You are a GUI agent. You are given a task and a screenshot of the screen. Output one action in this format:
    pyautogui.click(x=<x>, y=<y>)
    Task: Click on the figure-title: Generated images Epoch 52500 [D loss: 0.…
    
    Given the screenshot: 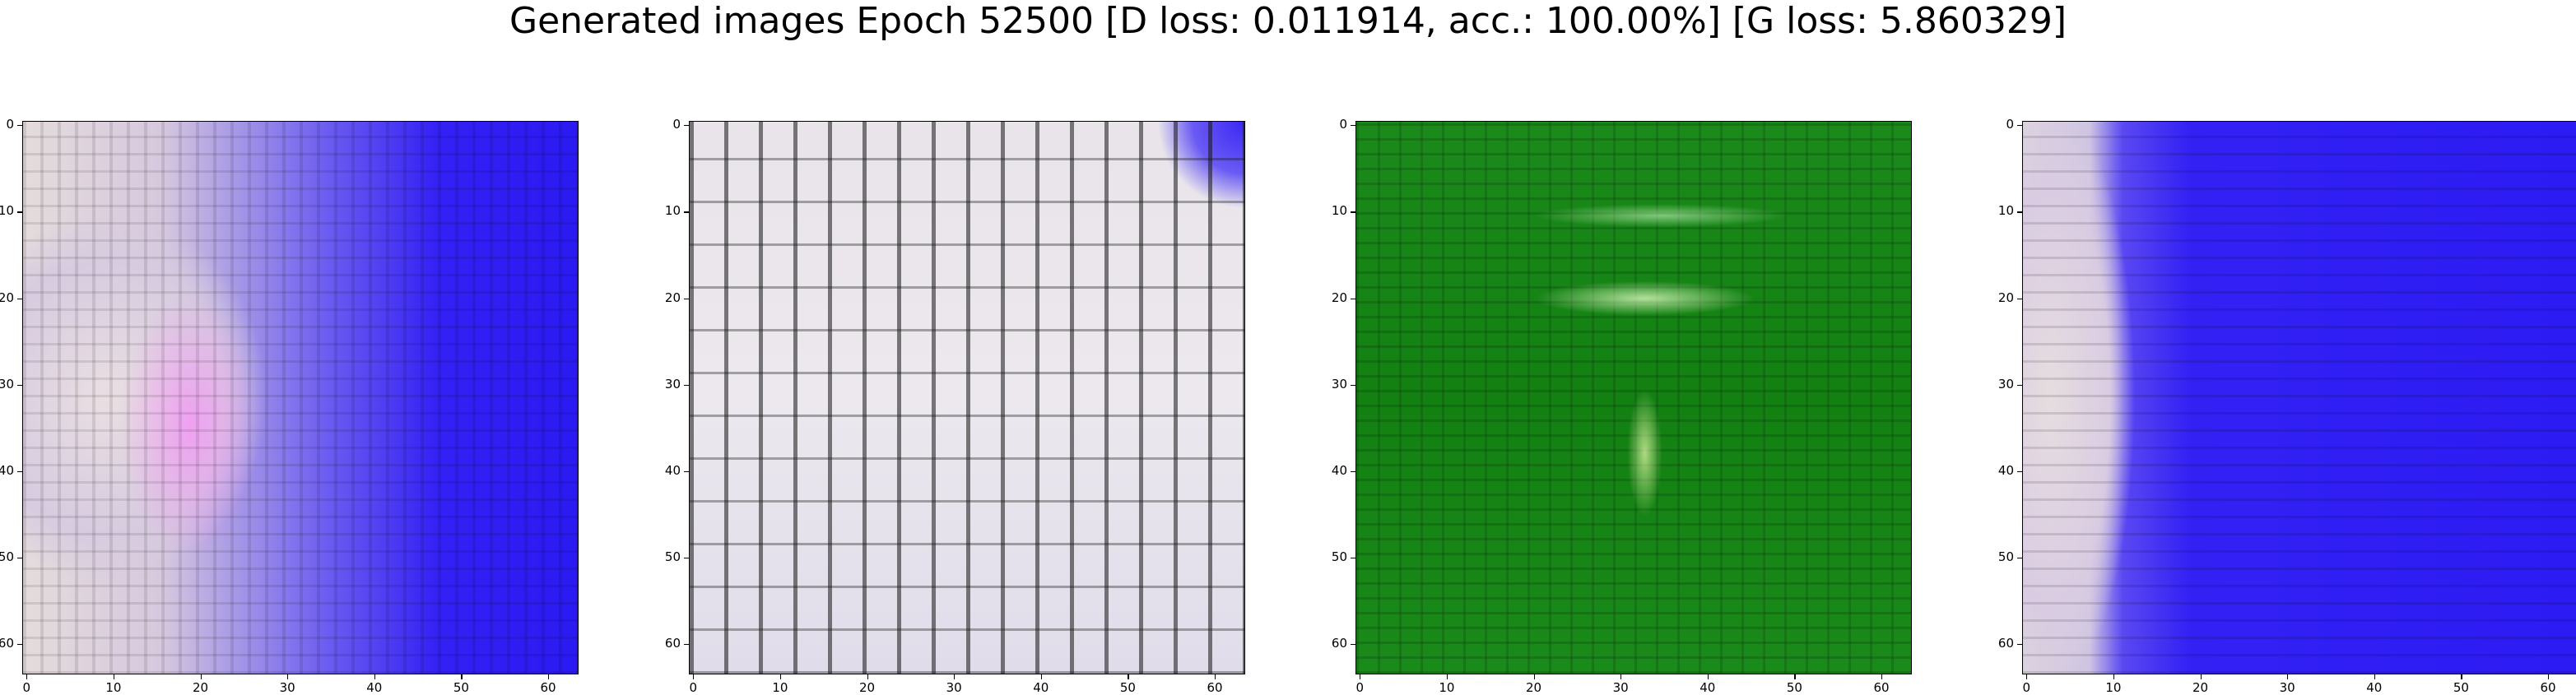 What is the action you would take?
    pyautogui.click(x=1288, y=21)
    